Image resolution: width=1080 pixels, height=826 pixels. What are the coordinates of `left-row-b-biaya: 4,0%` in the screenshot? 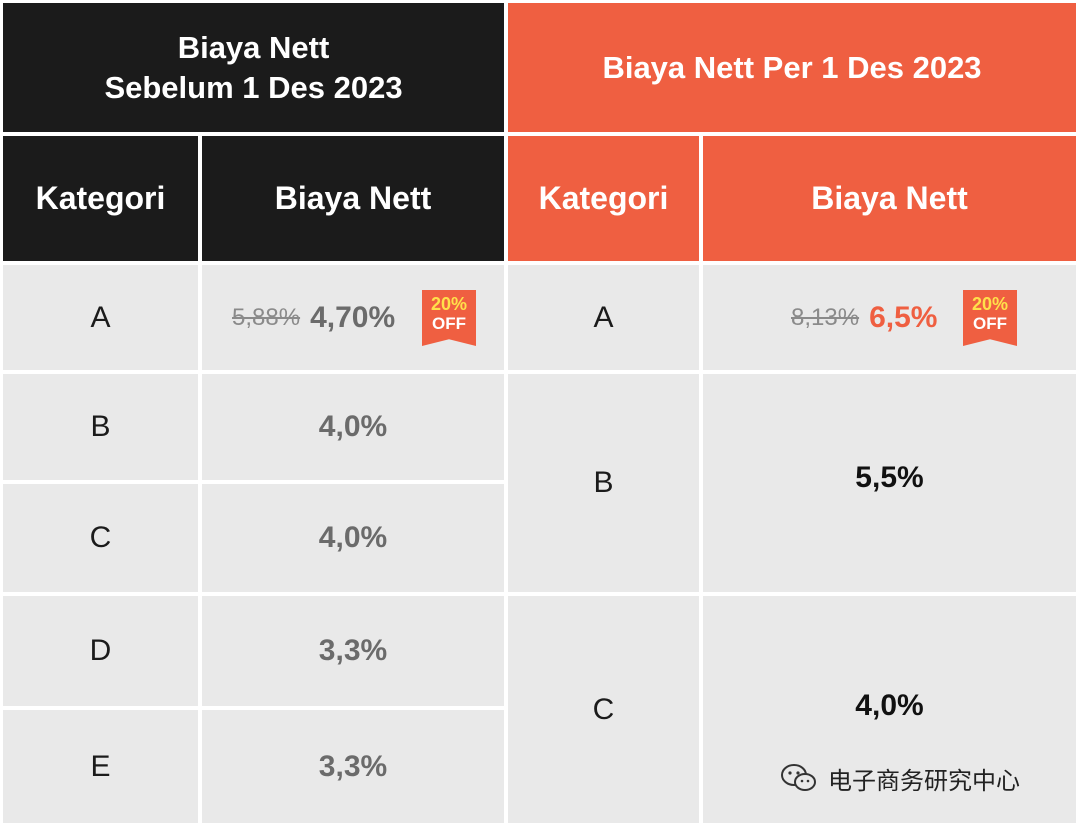 It's located at (353, 427).